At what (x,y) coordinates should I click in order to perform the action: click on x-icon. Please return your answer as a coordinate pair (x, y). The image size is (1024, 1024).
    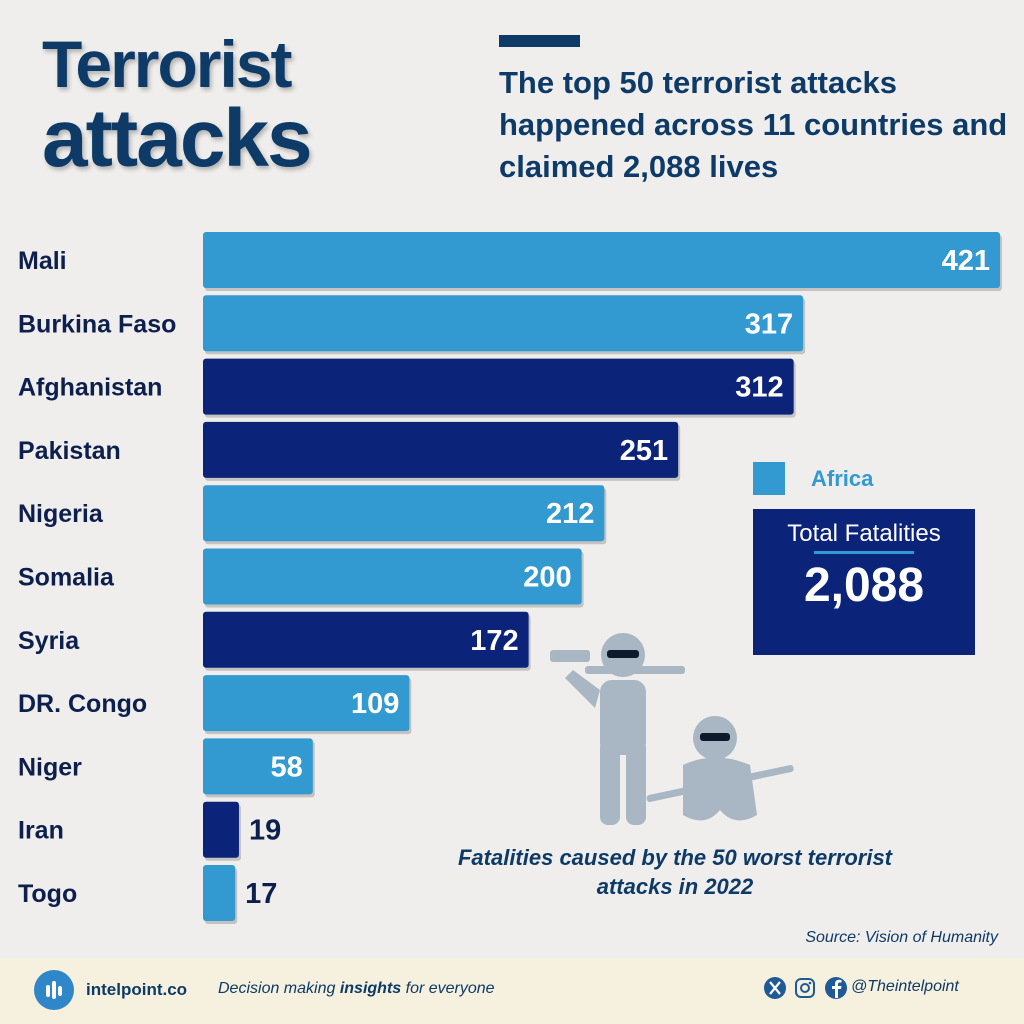
    Looking at the image, I should click on (775, 988).